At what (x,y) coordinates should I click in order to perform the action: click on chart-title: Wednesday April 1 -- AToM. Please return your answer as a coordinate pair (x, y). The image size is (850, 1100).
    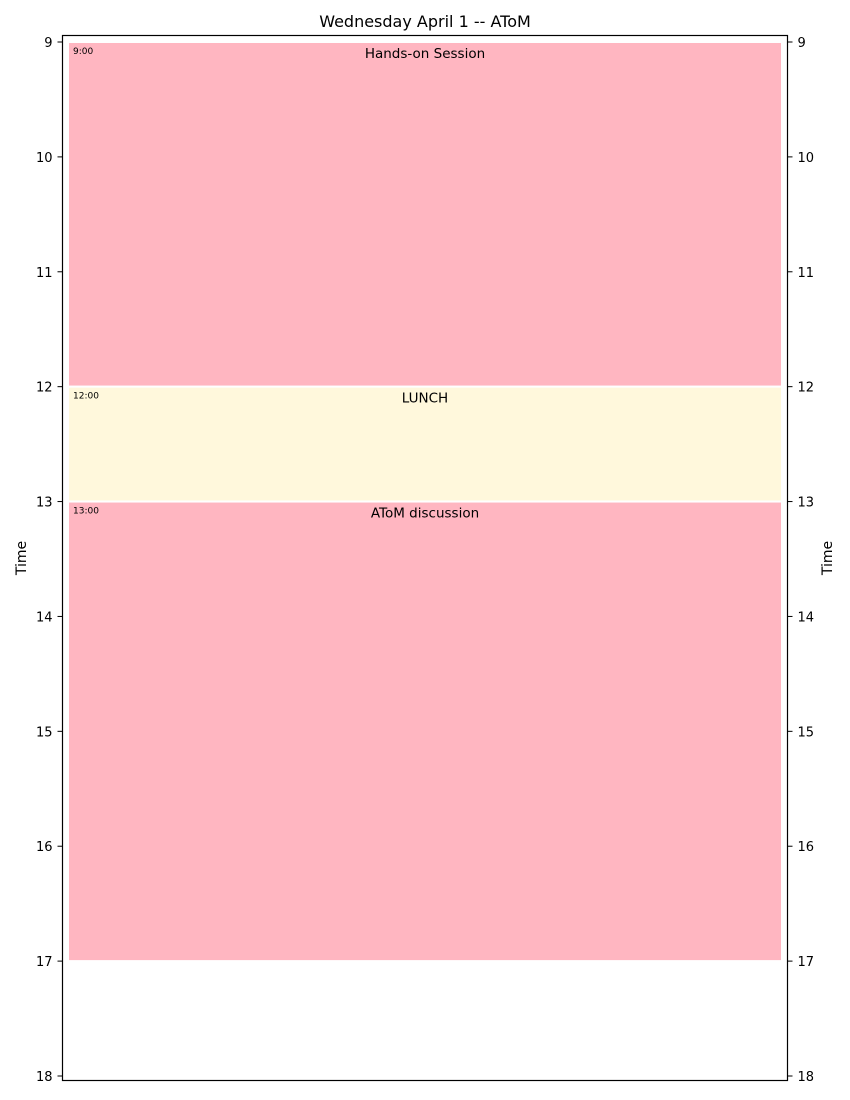
    Looking at the image, I should click on (425, 21).